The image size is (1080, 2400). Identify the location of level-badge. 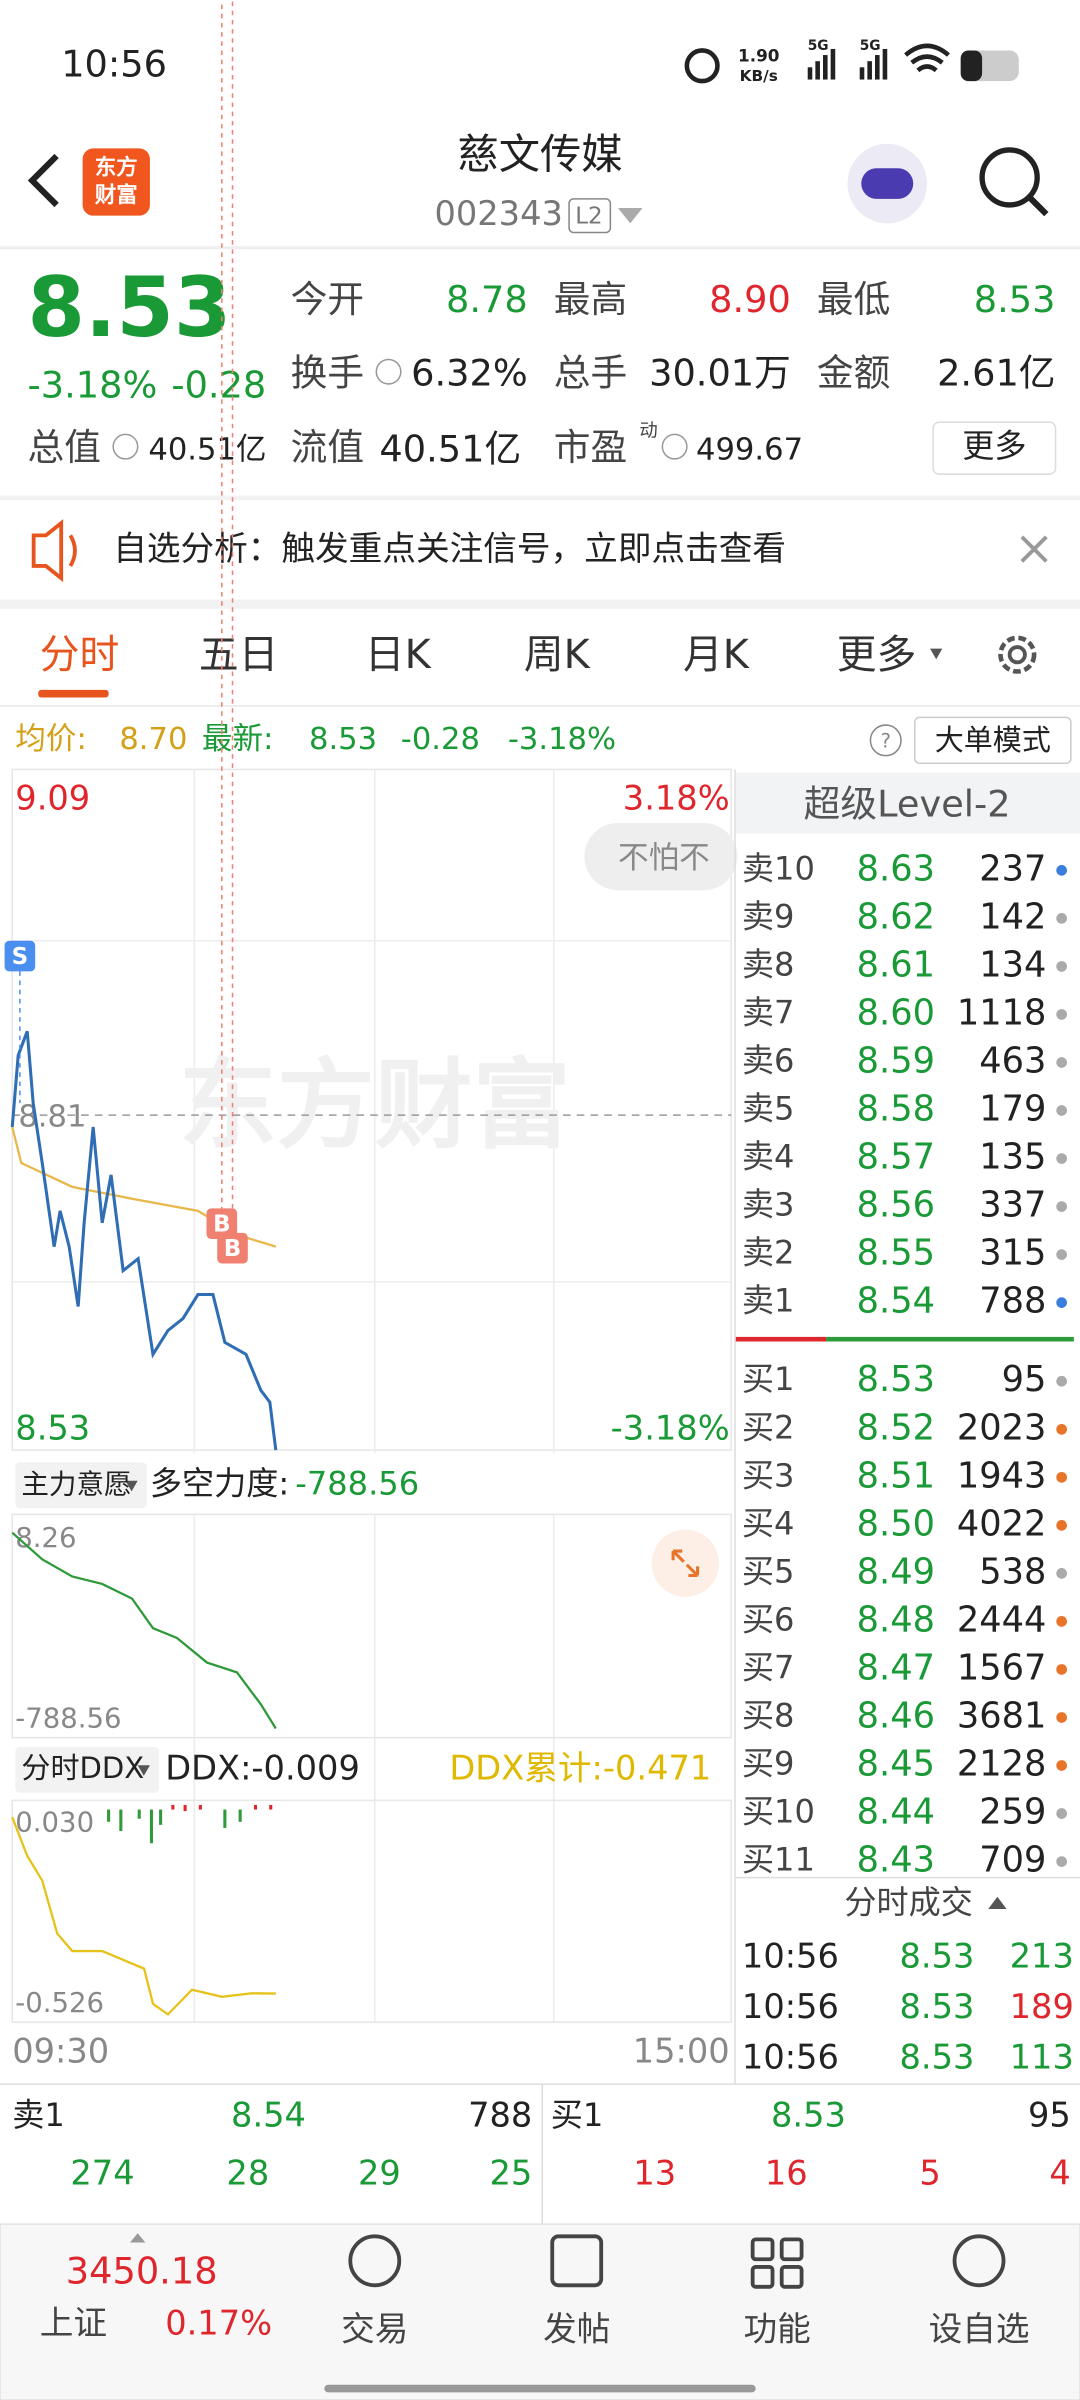
(590, 216).